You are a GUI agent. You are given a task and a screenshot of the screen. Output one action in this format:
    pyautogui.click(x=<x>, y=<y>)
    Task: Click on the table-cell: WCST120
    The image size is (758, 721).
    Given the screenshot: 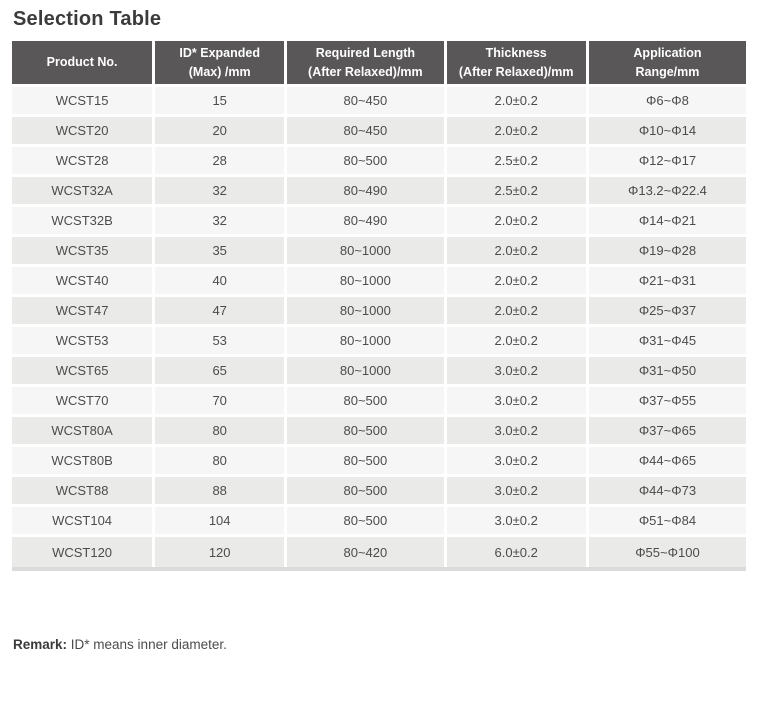 What is the action you would take?
    pyautogui.click(x=84, y=552)
    